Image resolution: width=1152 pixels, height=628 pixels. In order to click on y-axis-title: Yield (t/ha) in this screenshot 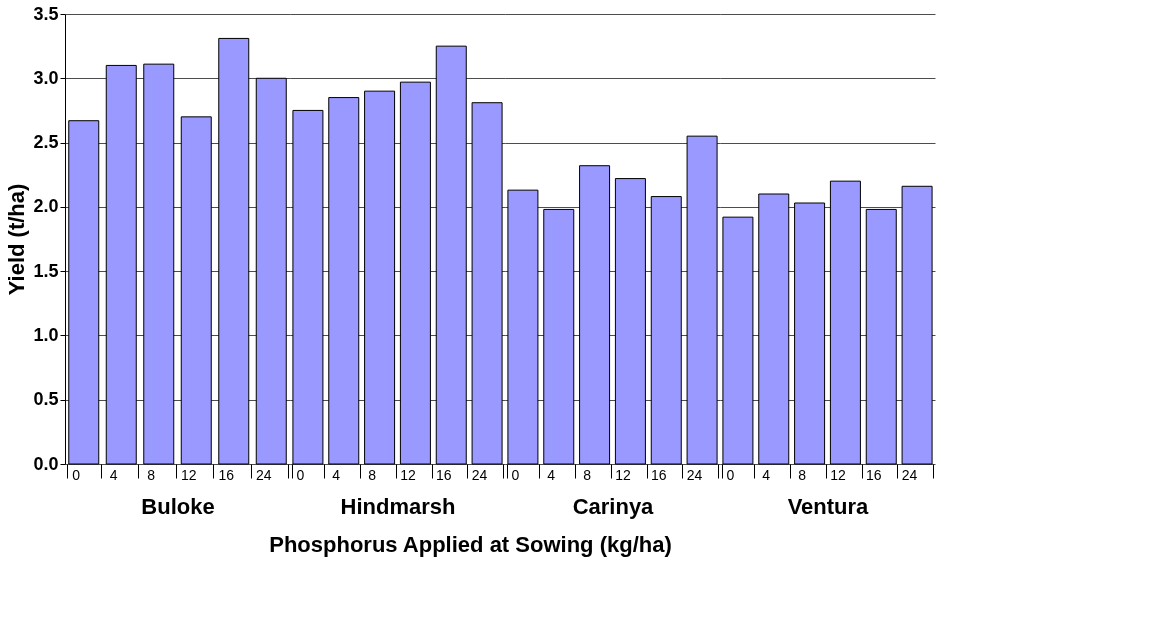, I will do `click(17, 239)`.